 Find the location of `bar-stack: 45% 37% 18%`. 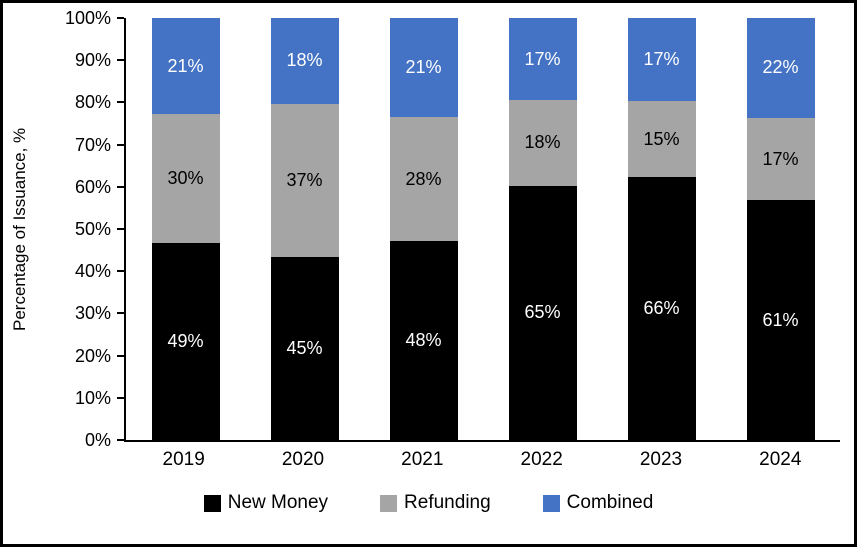

bar-stack: 45% 37% 18% is located at coordinates (304, 229).